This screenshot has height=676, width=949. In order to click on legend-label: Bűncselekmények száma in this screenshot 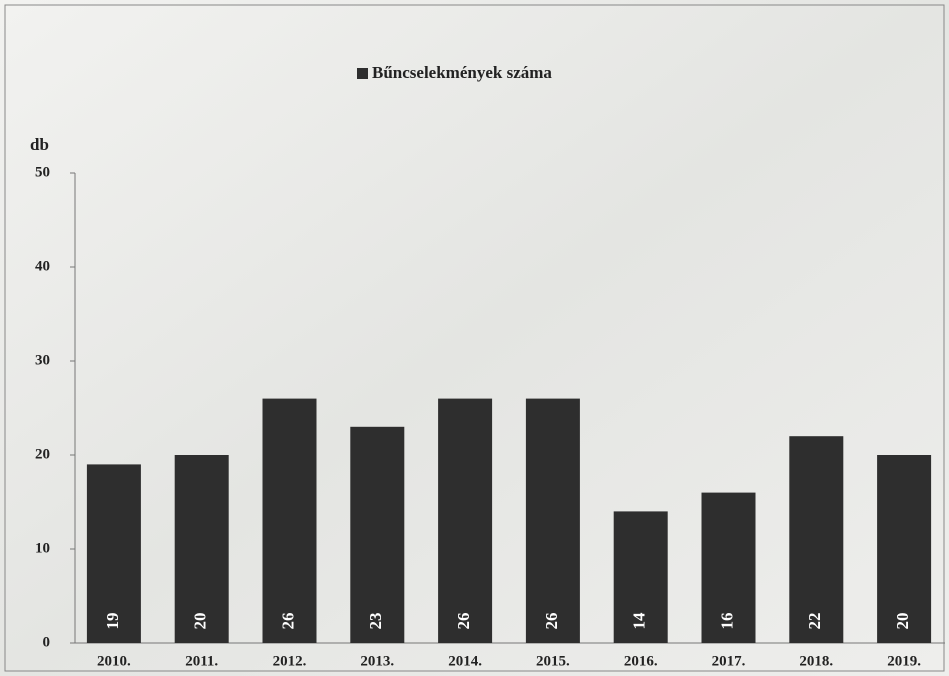, I will do `click(462, 72)`.